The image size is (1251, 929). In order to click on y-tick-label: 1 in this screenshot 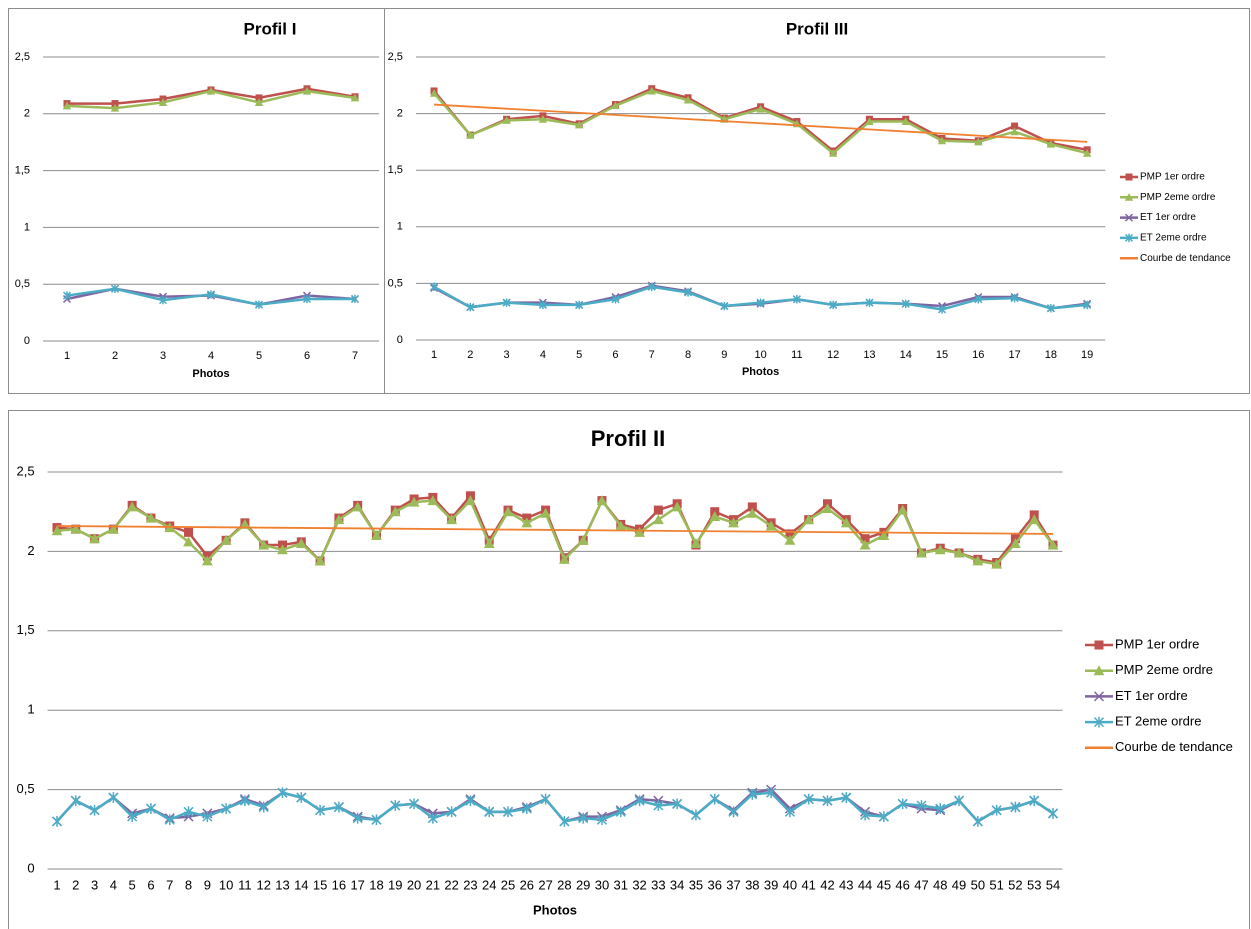, I will do `click(27, 227)`.